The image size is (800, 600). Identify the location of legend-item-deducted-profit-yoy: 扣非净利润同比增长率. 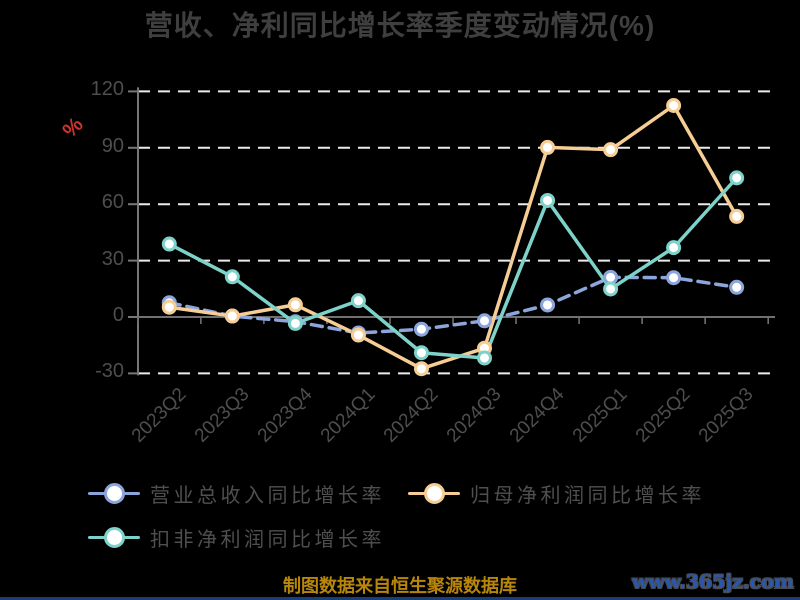
(236, 537).